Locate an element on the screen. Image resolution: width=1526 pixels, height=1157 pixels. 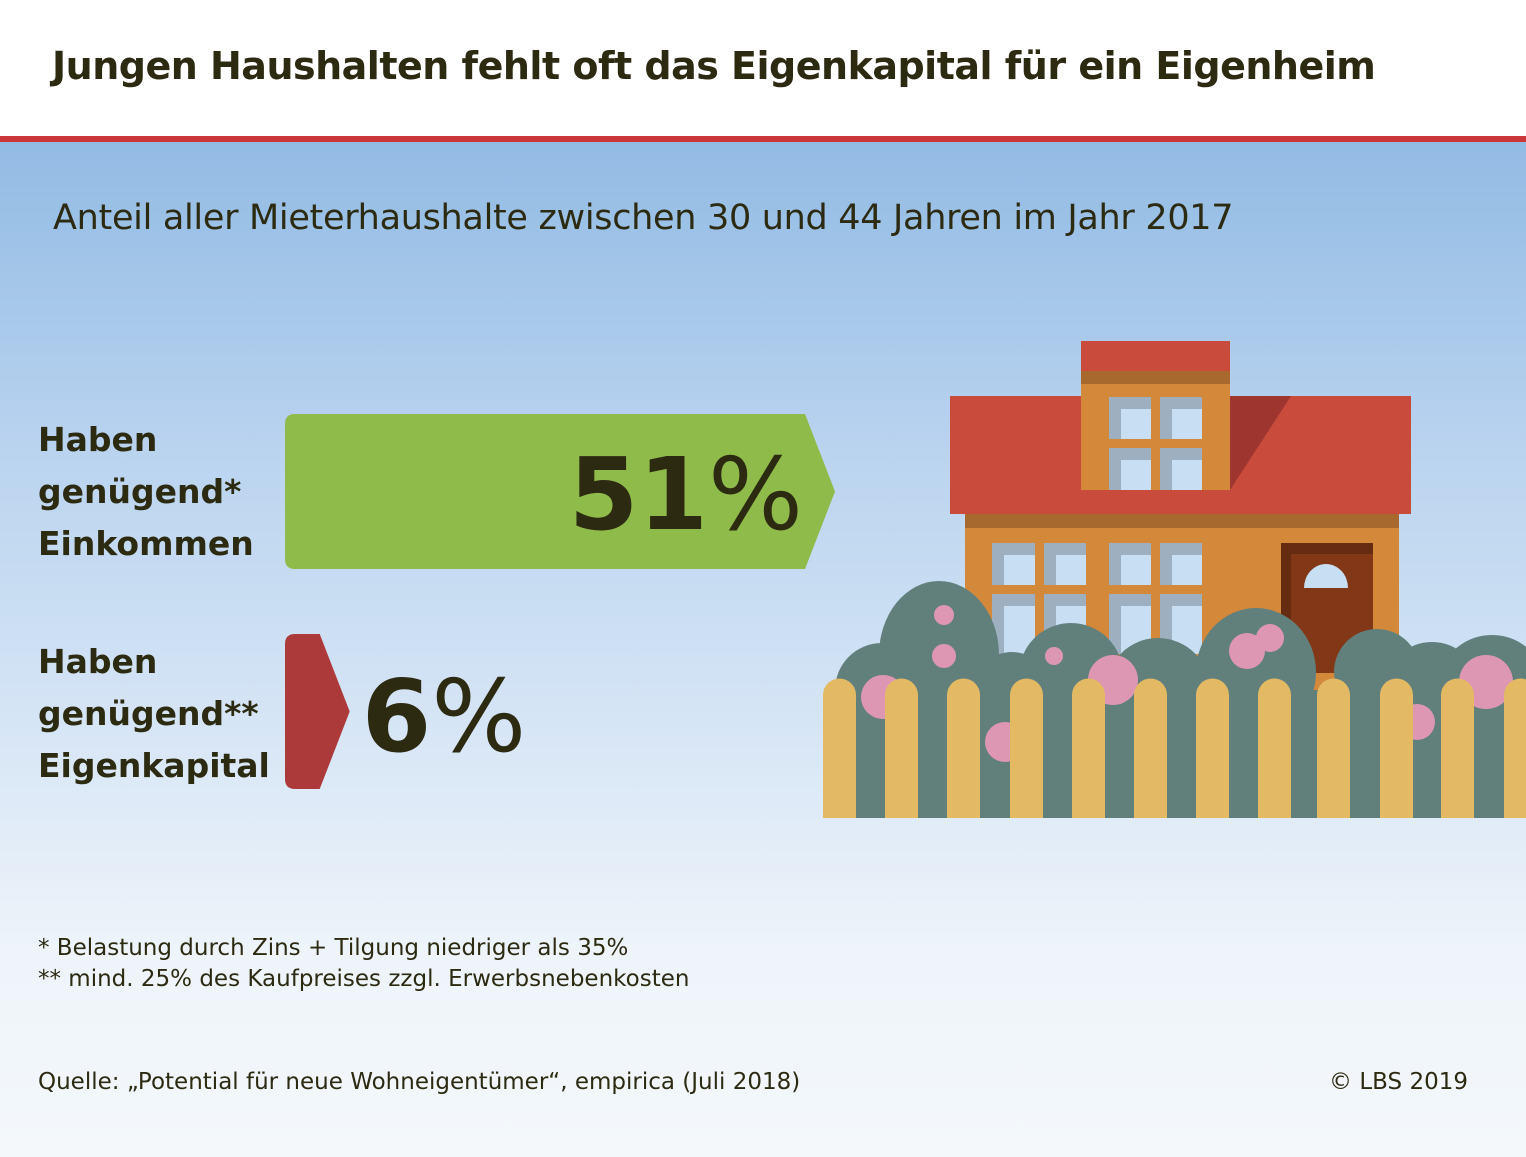
dormer-wall is located at coordinates (1155, 439).